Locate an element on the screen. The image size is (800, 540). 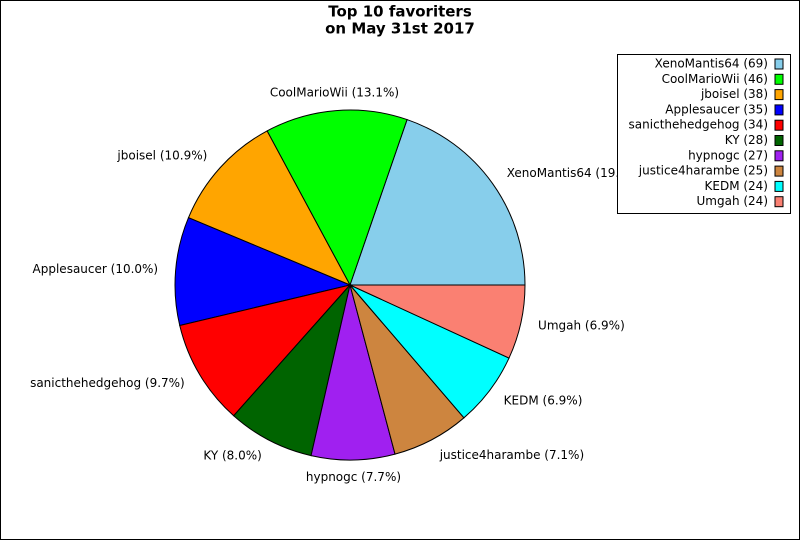
legend-label: Applesaucer (35) is located at coordinates (716, 109).